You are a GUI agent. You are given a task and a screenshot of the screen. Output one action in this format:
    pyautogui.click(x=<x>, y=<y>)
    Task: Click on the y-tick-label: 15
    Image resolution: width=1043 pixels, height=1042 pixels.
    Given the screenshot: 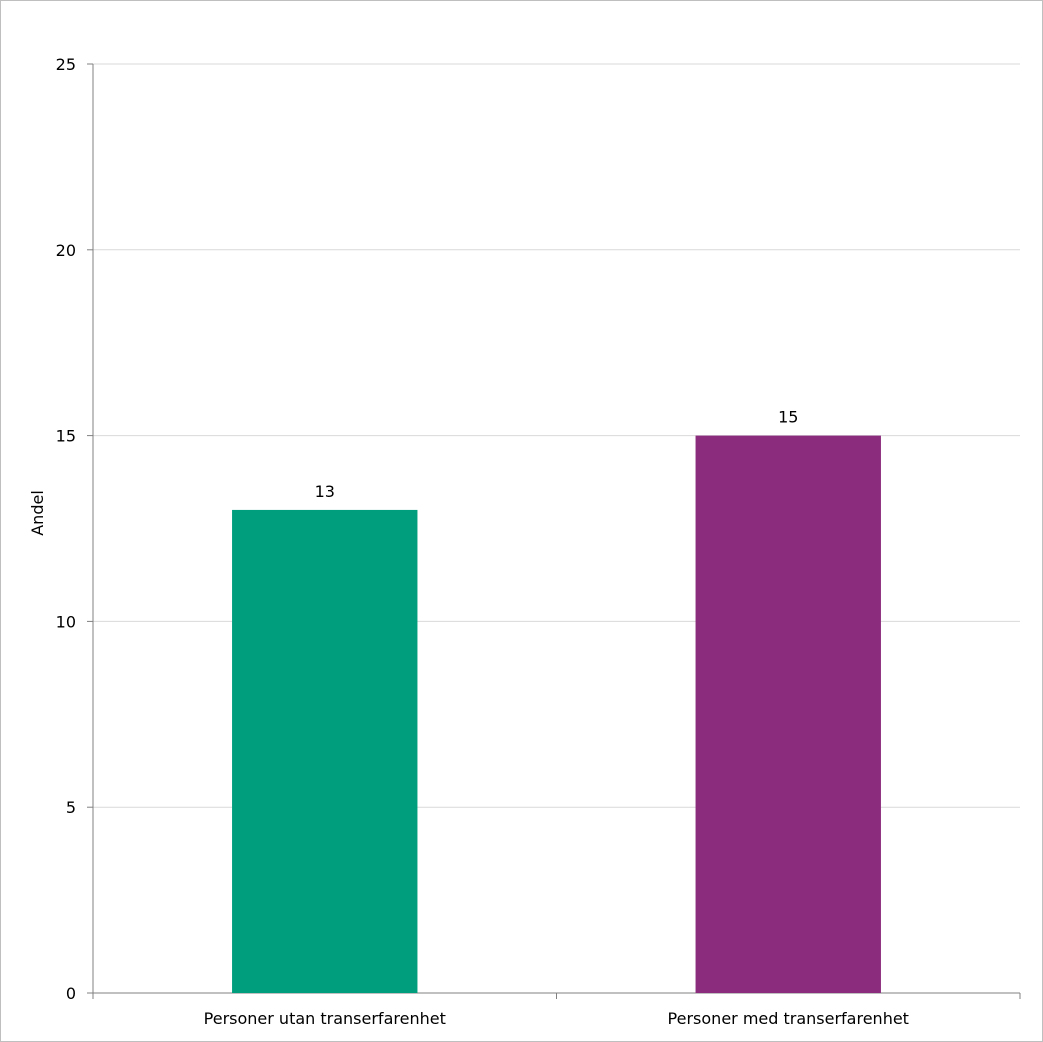 What is the action you would take?
    pyautogui.click(x=66, y=436)
    